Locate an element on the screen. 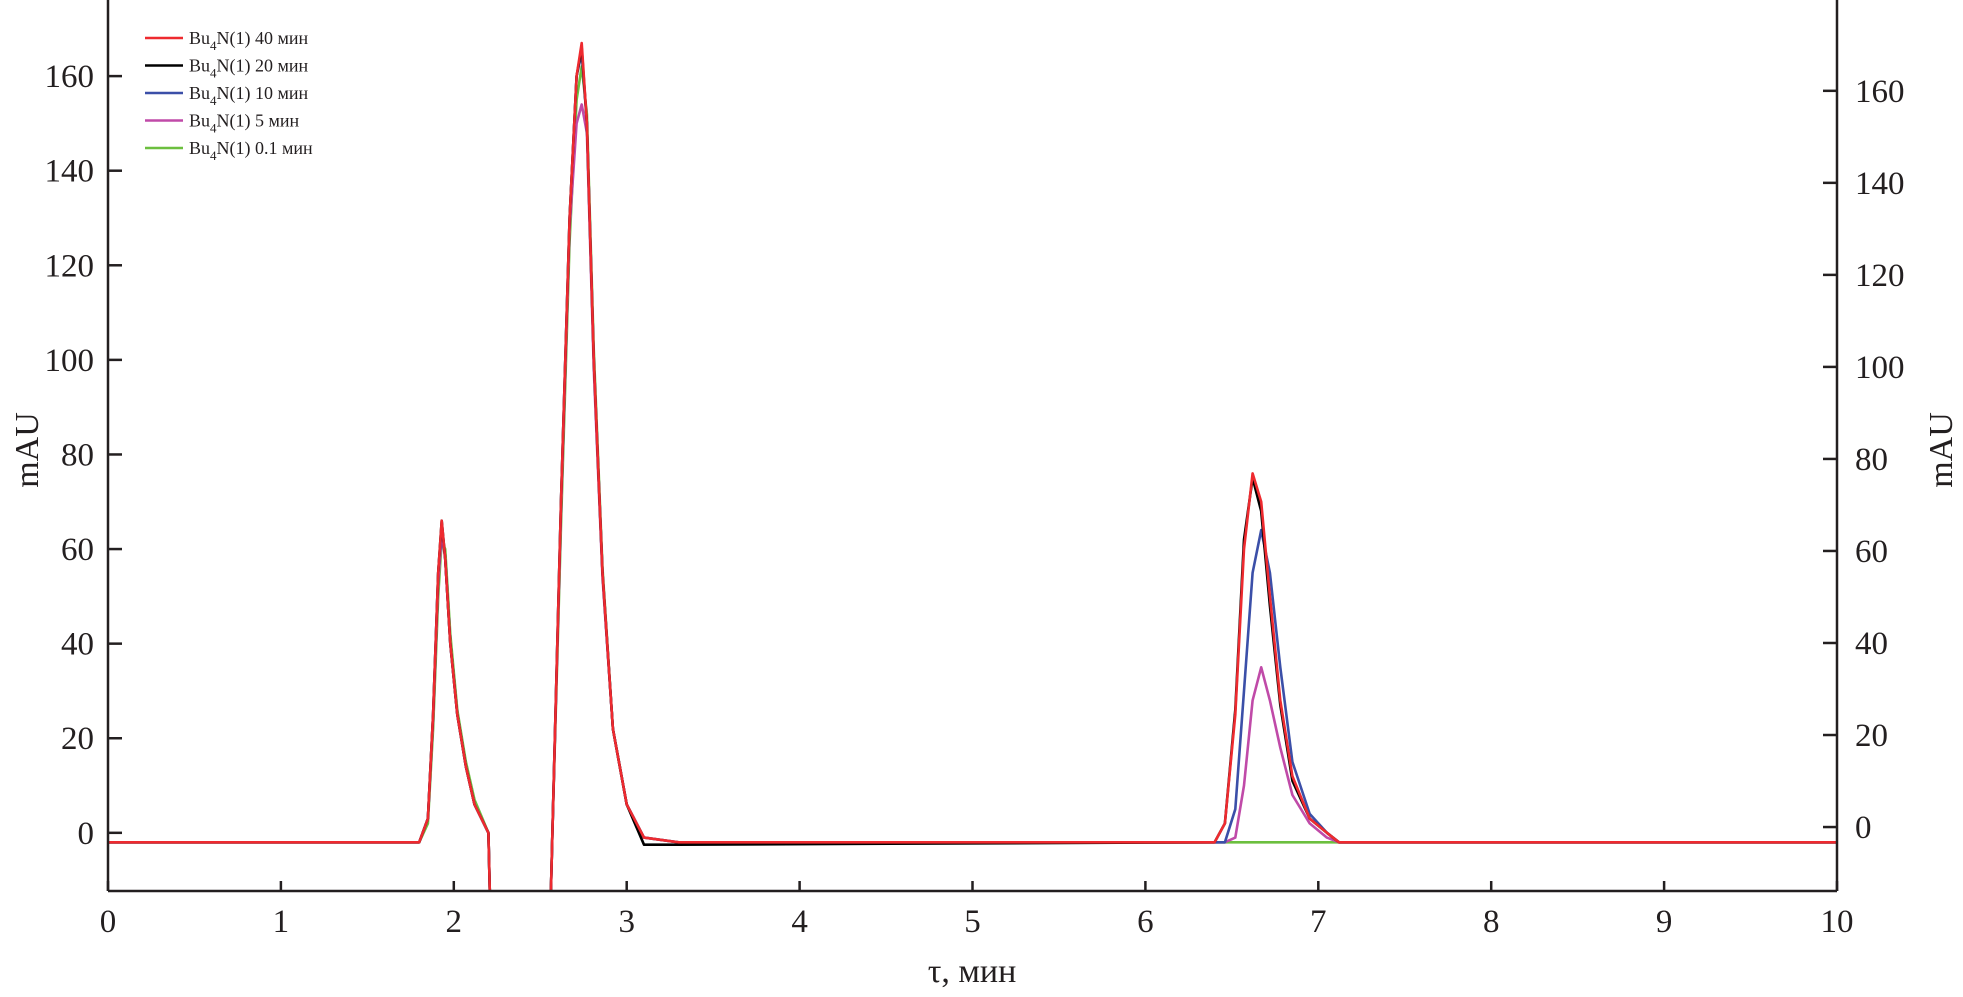 The image size is (1963, 997). x-tick-label: 10 is located at coordinates (1837, 922).